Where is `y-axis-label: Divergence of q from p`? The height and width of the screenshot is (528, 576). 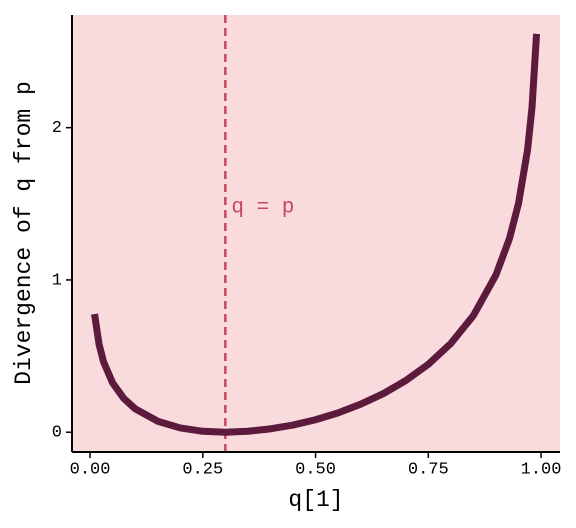 y-axis-label: Divergence of q from p is located at coordinates (24, 233).